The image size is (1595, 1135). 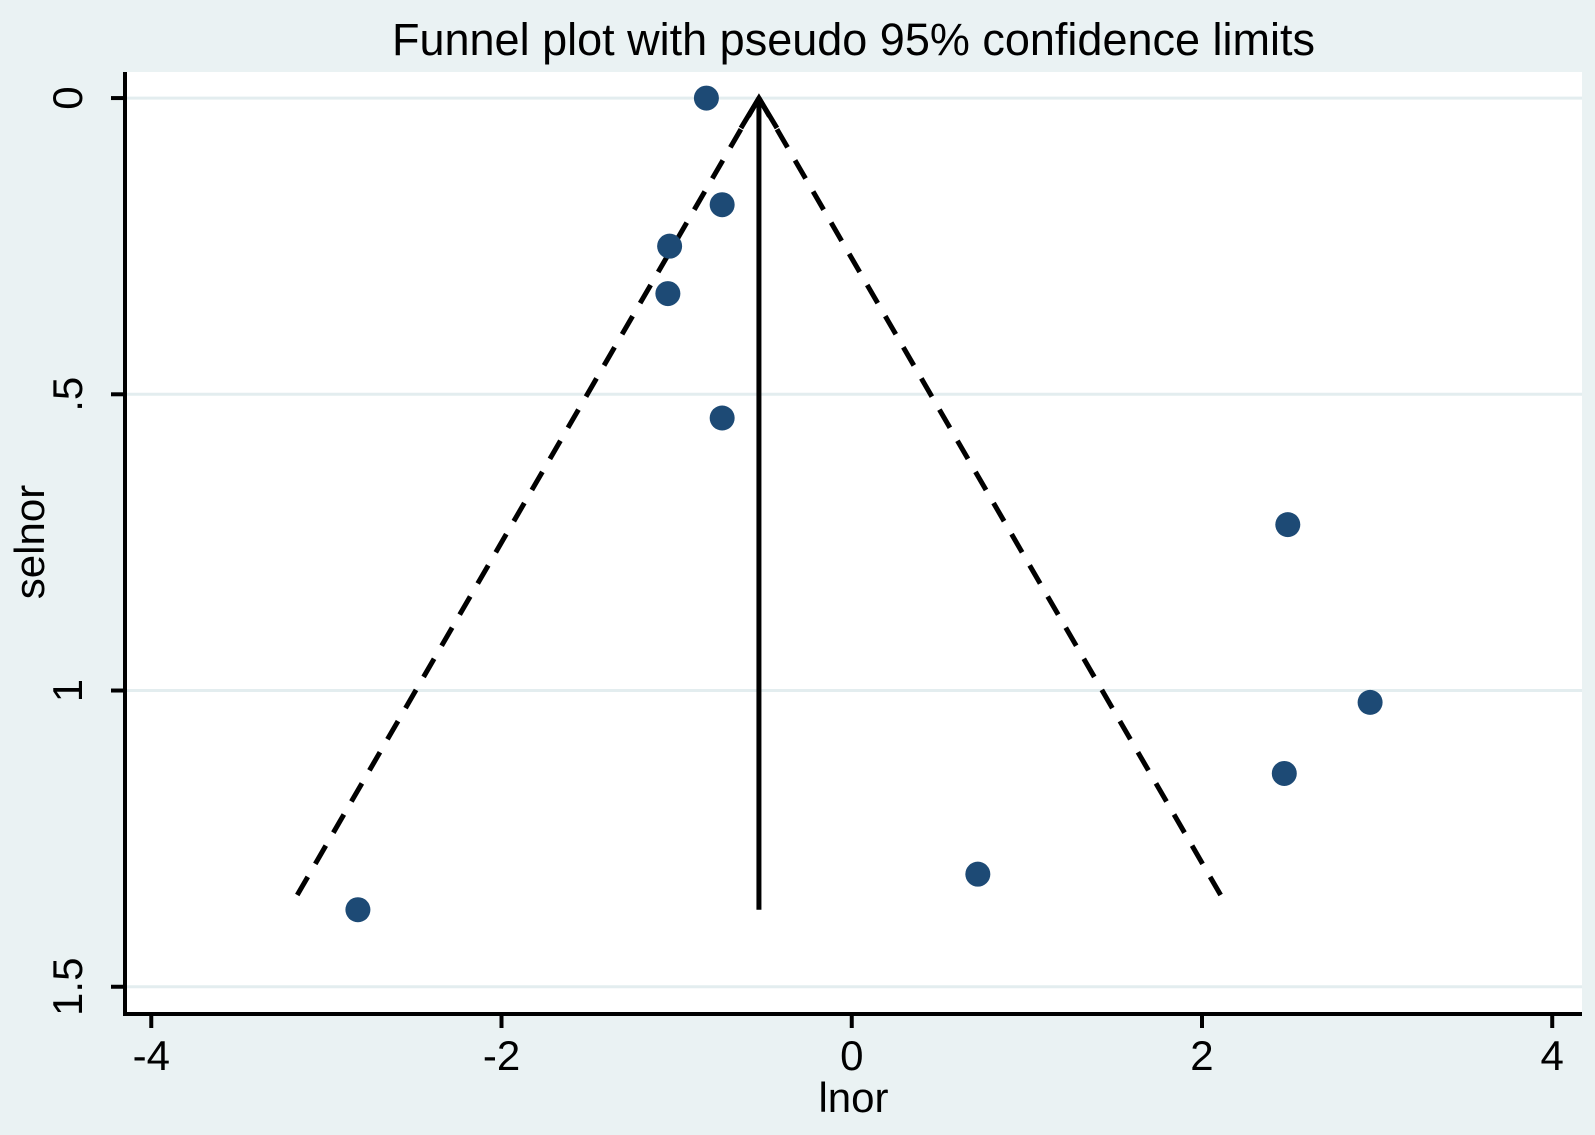 What do you see at coordinates (67, 394) in the screenshot?
I see `y-tick-label: .5` at bounding box center [67, 394].